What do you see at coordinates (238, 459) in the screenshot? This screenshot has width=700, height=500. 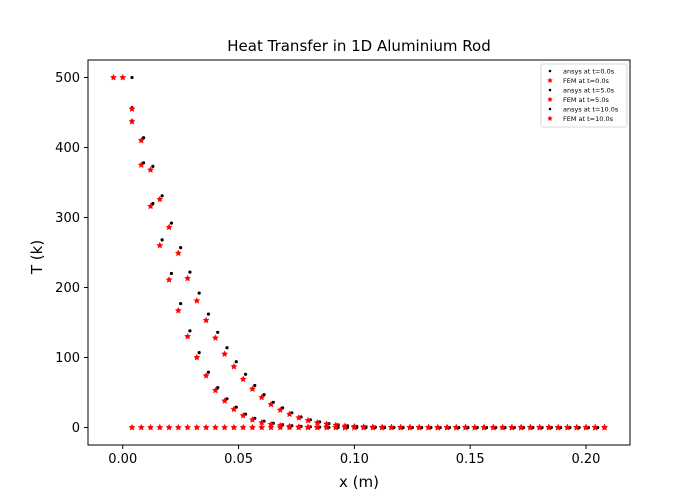 I see `x-tick-label: 0.05` at bounding box center [238, 459].